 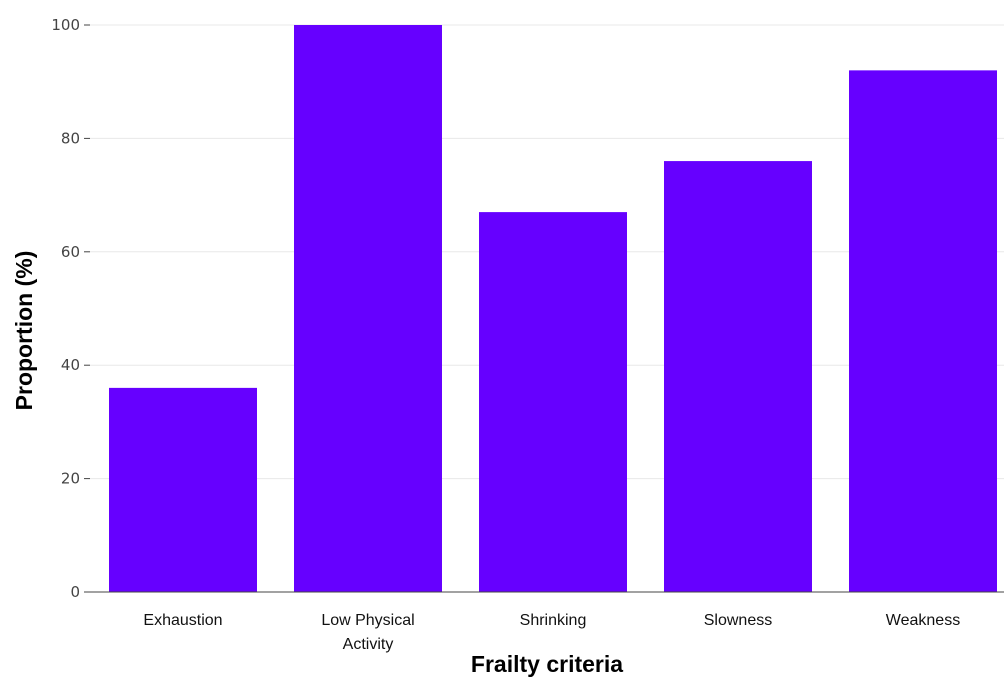 What do you see at coordinates (70, 252) in the screenshot?
I see `y-tick-label: 60` at bounding box center [70, 252].